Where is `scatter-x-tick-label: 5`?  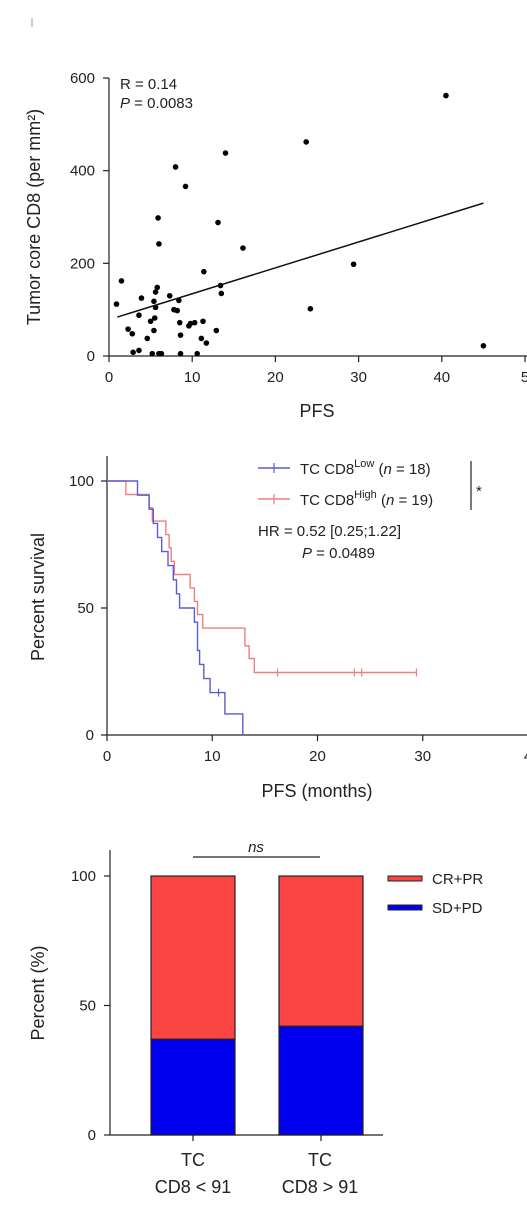
scatter-x-tick-label: 5 is located at coordinates (524, 377).